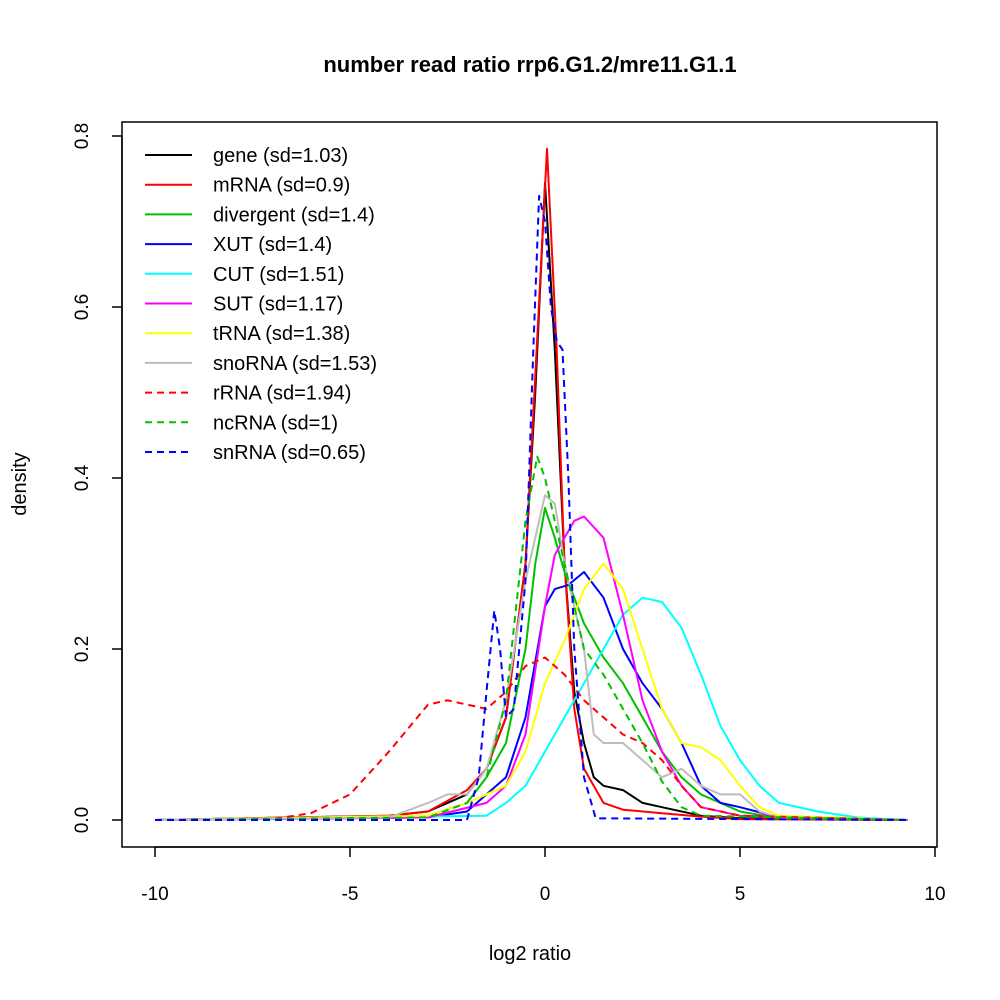 The height and width of the screenshot is (1000, 1000). What do you see at coordinates (275, 423) in the screenshot?
I see `legend-label: ncRNA (sd=1)` at bounding box center [275, 423].